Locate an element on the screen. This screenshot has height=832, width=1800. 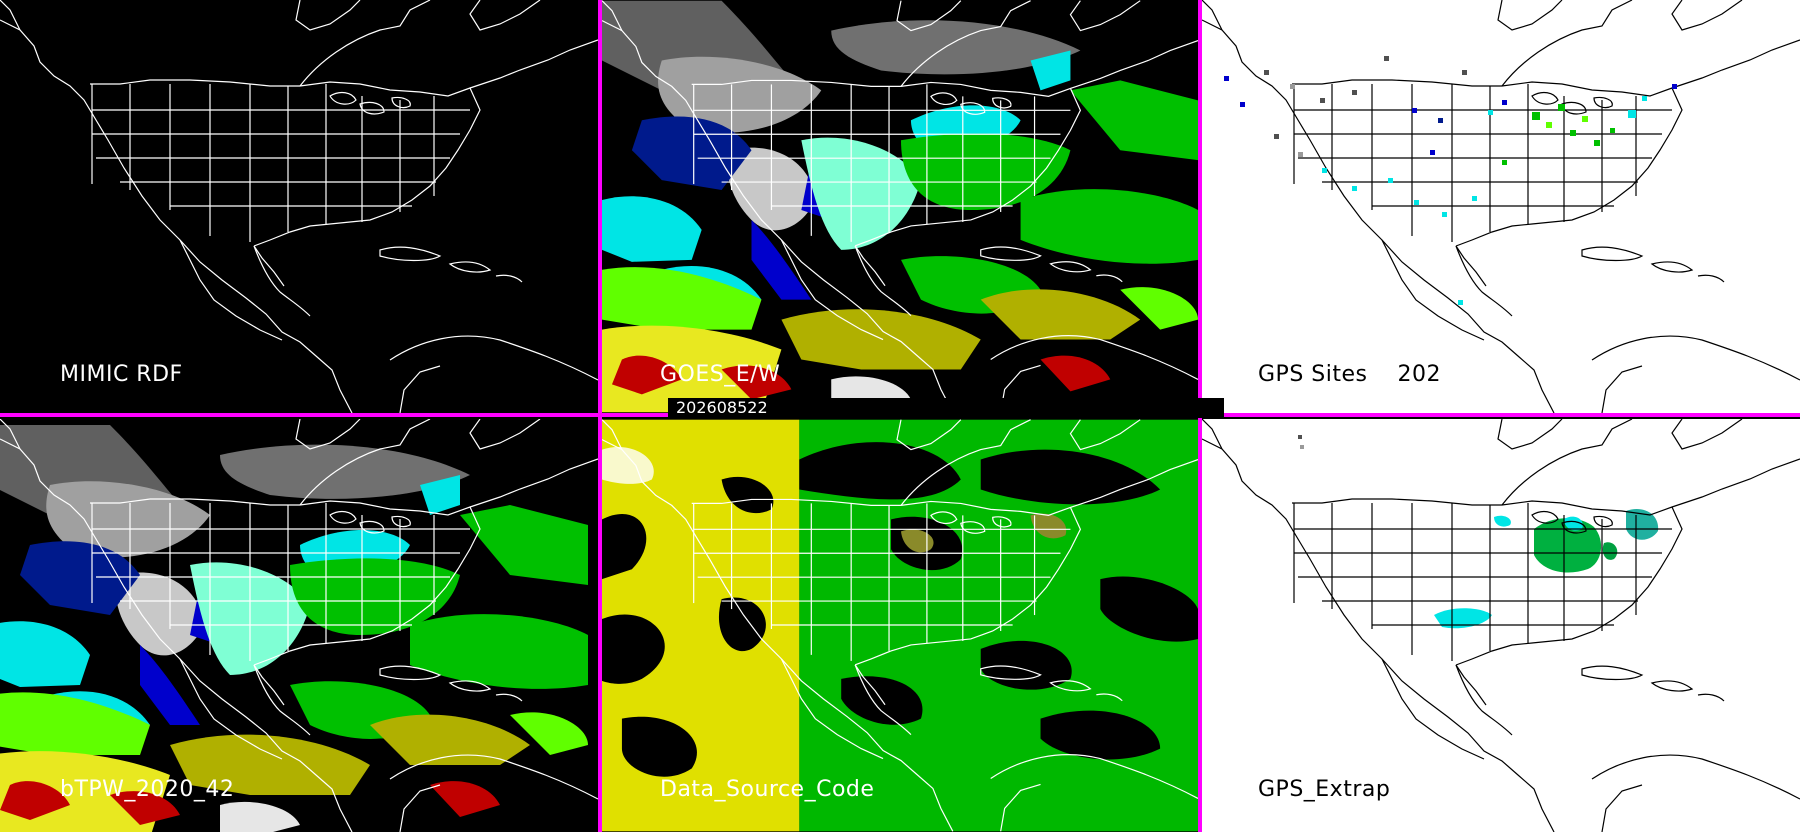
panel-label: bTPW_2020_42 is located at coordinates (147, 789).